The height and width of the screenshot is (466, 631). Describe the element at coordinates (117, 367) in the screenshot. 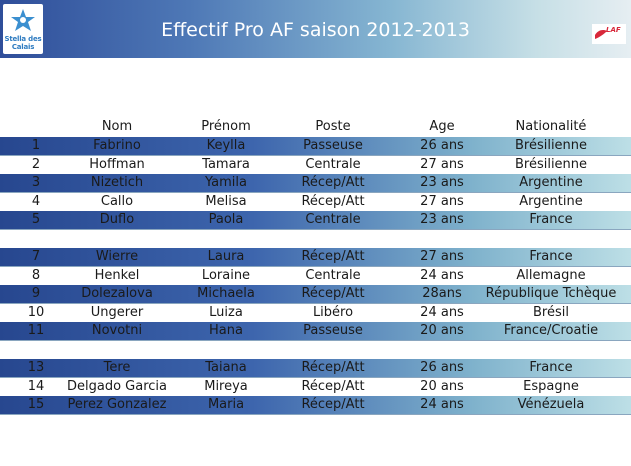

I see `cell-last-name: Tere` at that location.